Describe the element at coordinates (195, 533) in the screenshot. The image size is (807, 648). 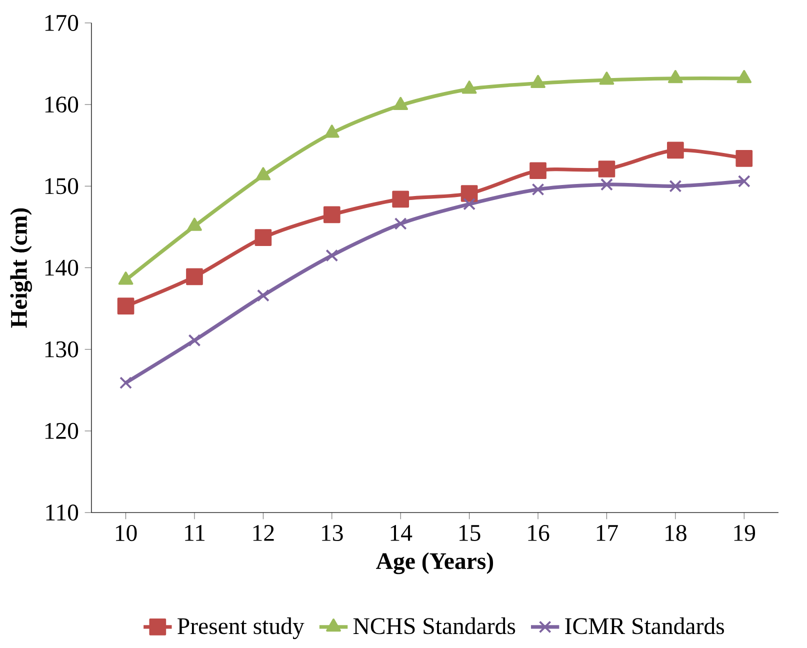
I see `x-tick-label: 11` at that location.